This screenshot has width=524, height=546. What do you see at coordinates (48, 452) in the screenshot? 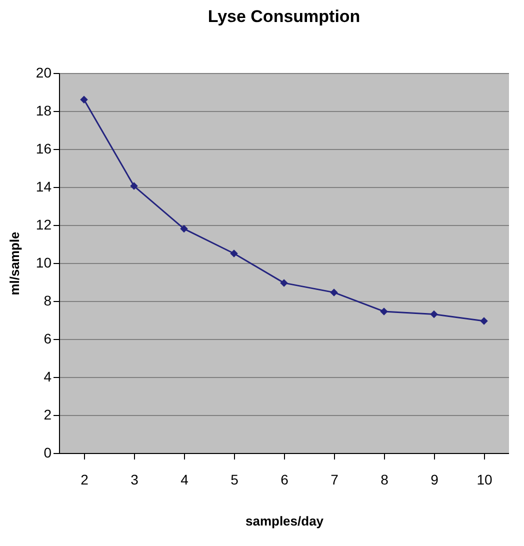
I see `y-tick-label: 0` at bounding box center [48, 452].